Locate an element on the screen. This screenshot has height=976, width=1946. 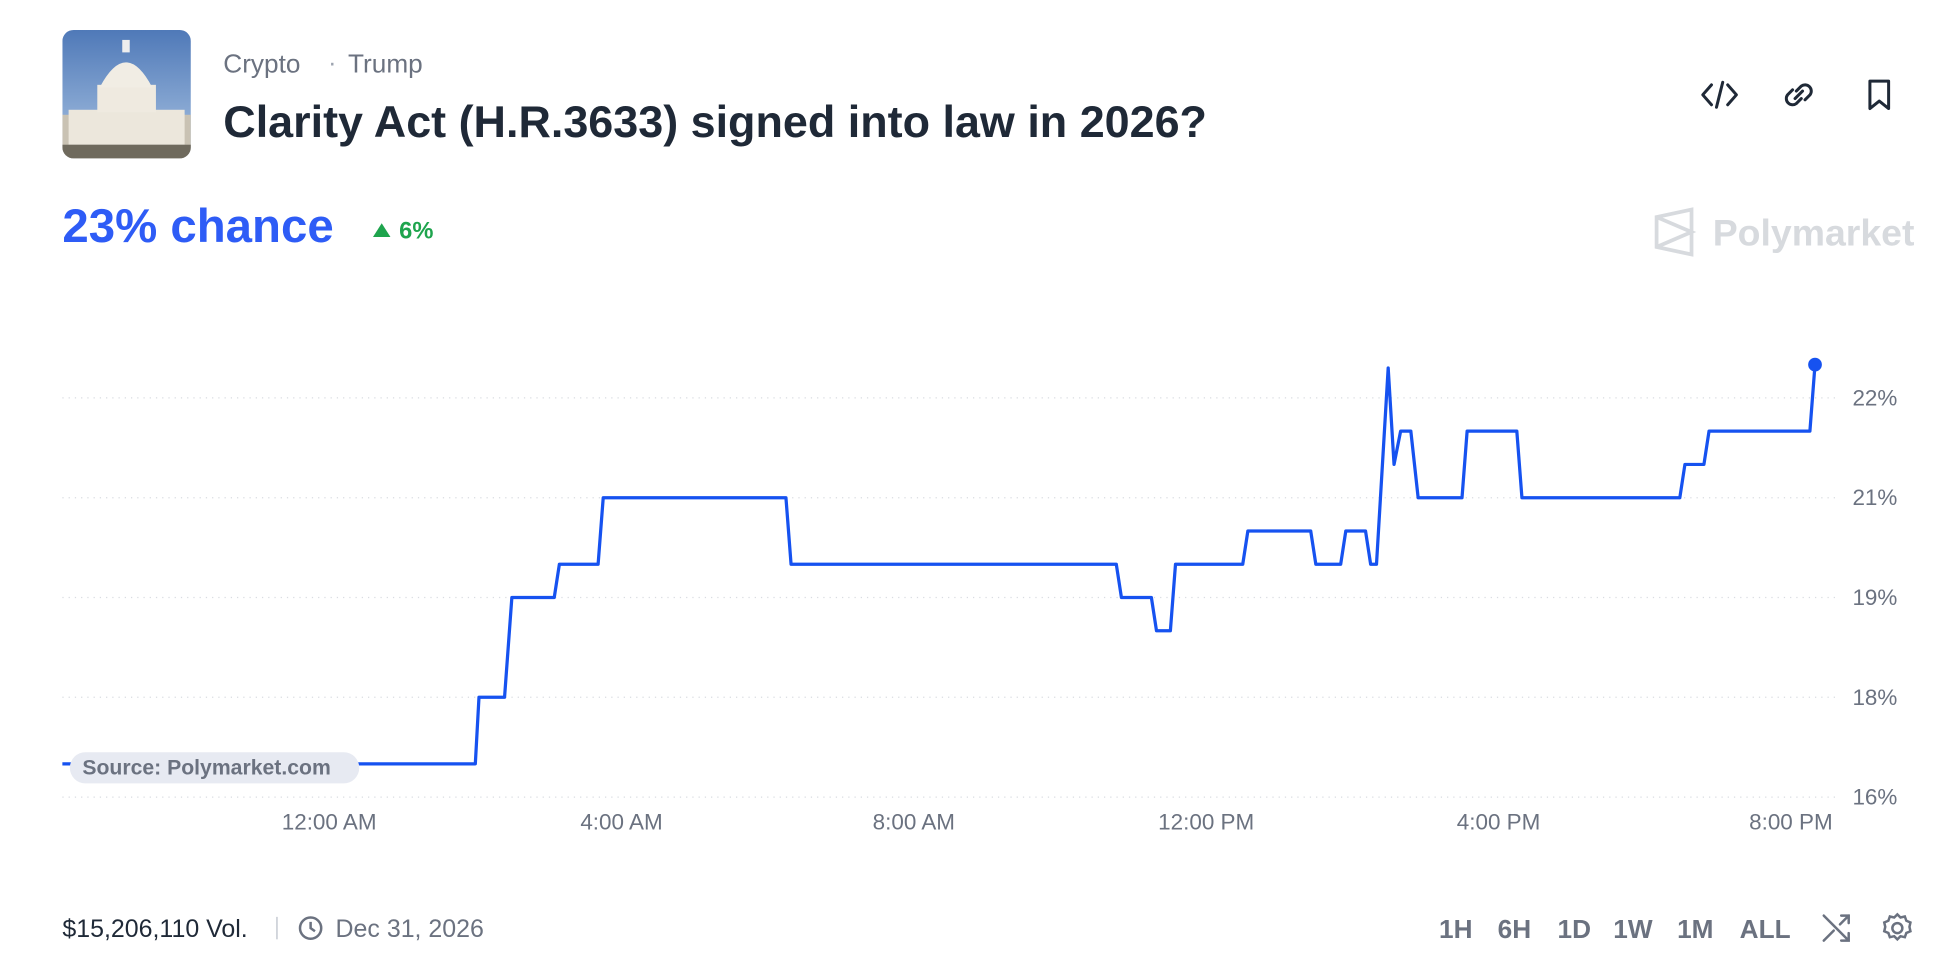
x-tick-label: 8:00 PM is located at coordinates (1791, 822).